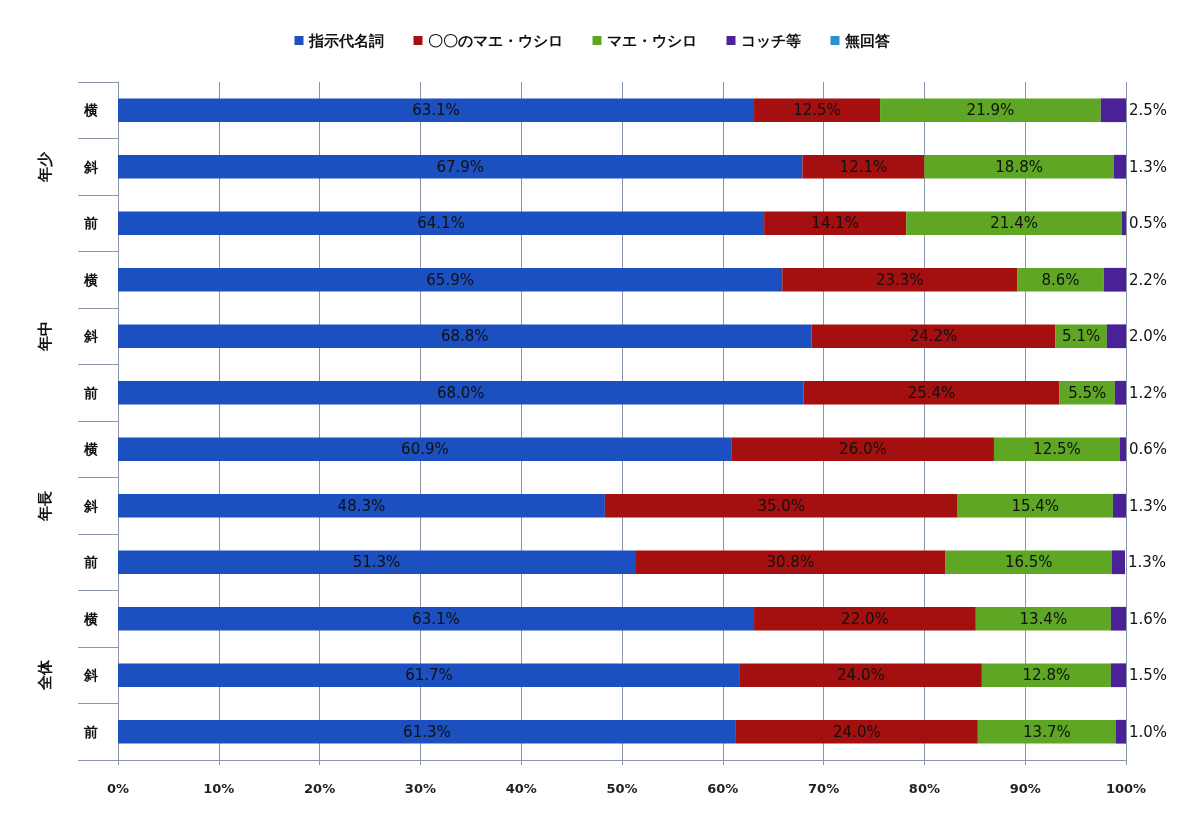 The height and width of the screenshot is (814, 1184). I want to click on text: 年長, so click(45, 506).